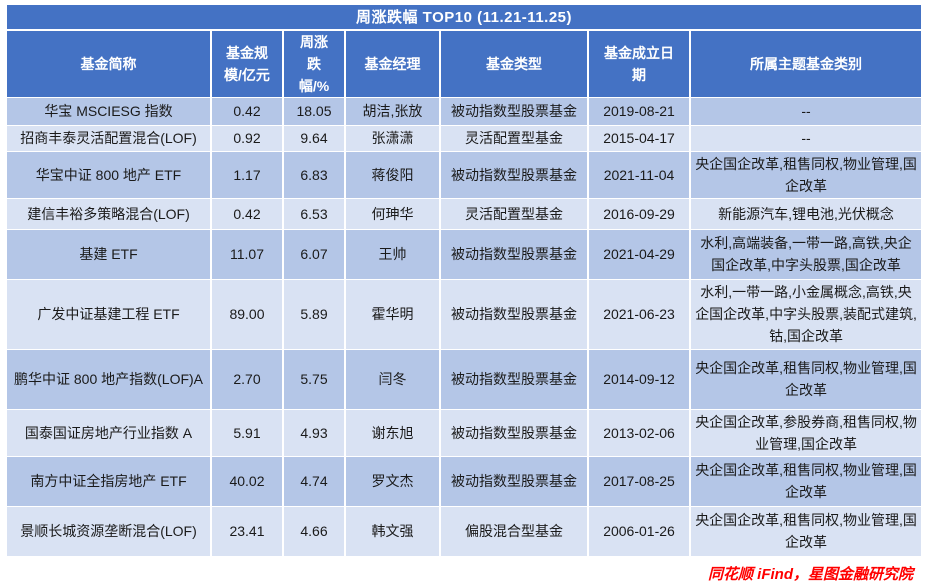  I want to click on cell-weekly-change: 9.64, so click(314, 138).